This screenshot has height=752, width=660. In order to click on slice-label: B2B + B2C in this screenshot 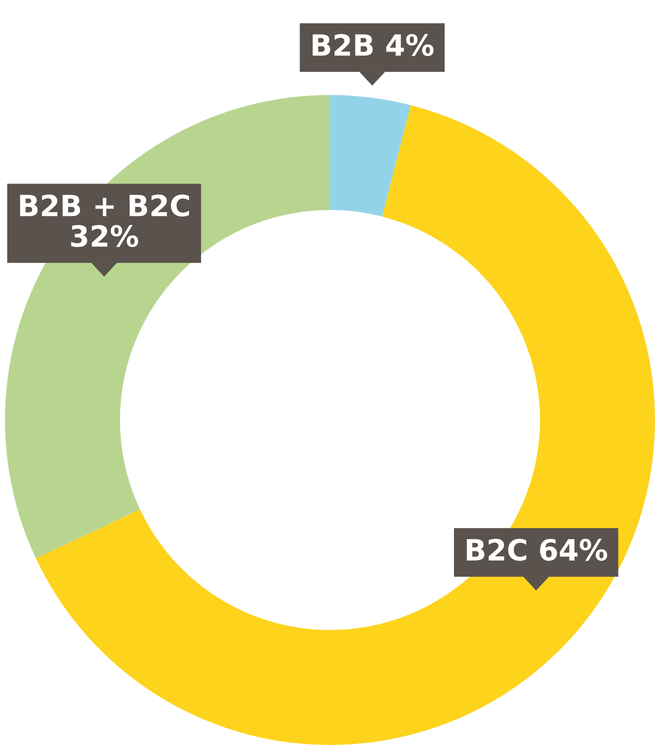, I will do `click(104, 205)`.